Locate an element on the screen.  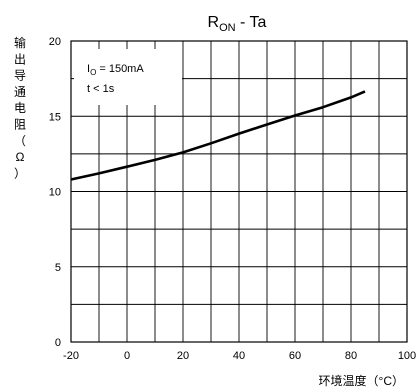
x-tick-label: 80 is located at coordinates (351, 356).